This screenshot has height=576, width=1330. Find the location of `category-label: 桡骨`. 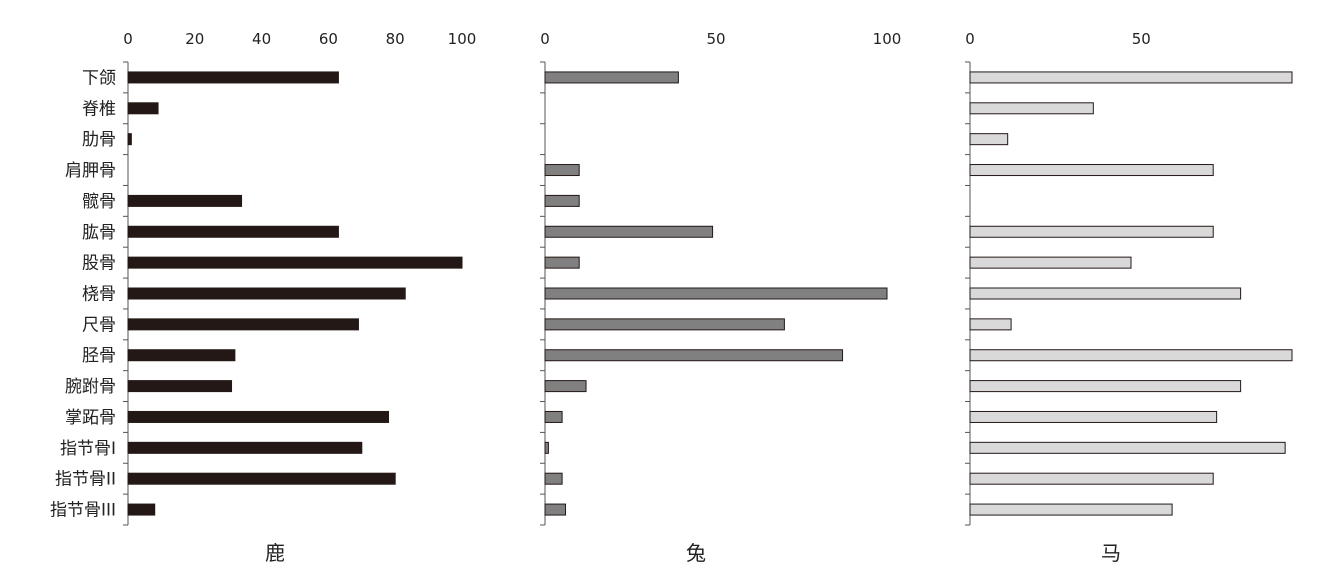

category-label: 桡骨 is located at coordinates (99, 295).